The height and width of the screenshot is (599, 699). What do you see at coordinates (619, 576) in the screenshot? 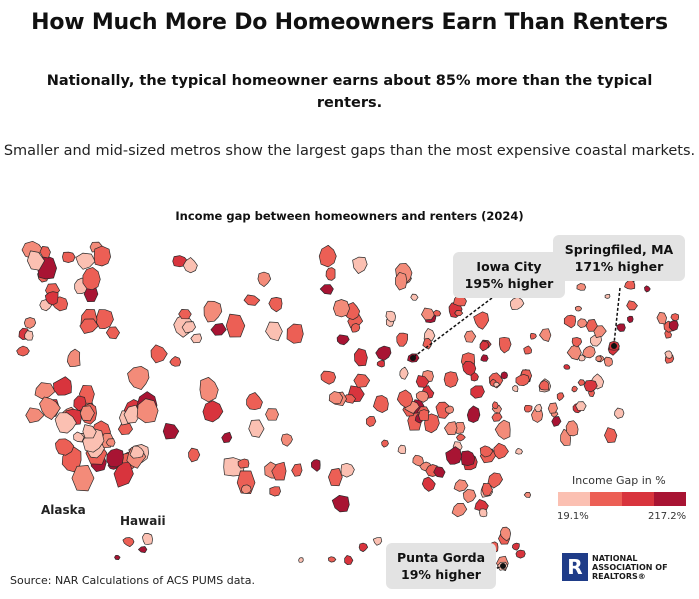
I see `logo-line-3: REALTORS®` at bounding box center [619, 576].